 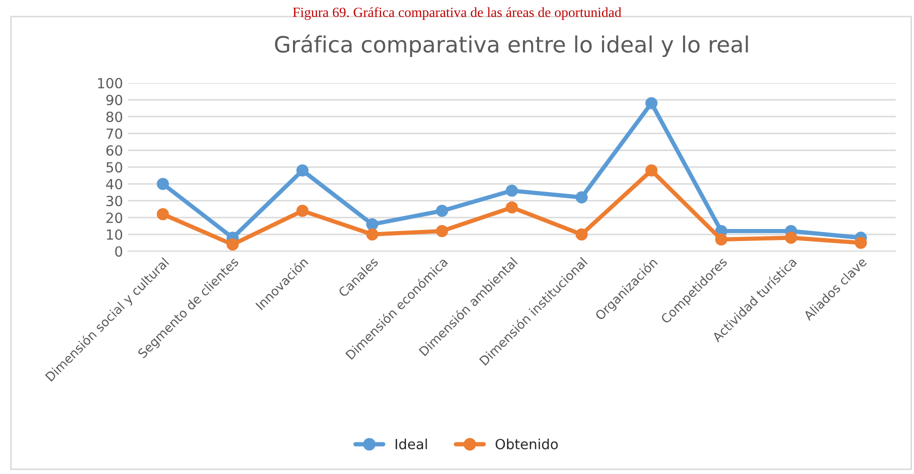 I want to click on y-tick-label: 70, so click(x=114, y=133).